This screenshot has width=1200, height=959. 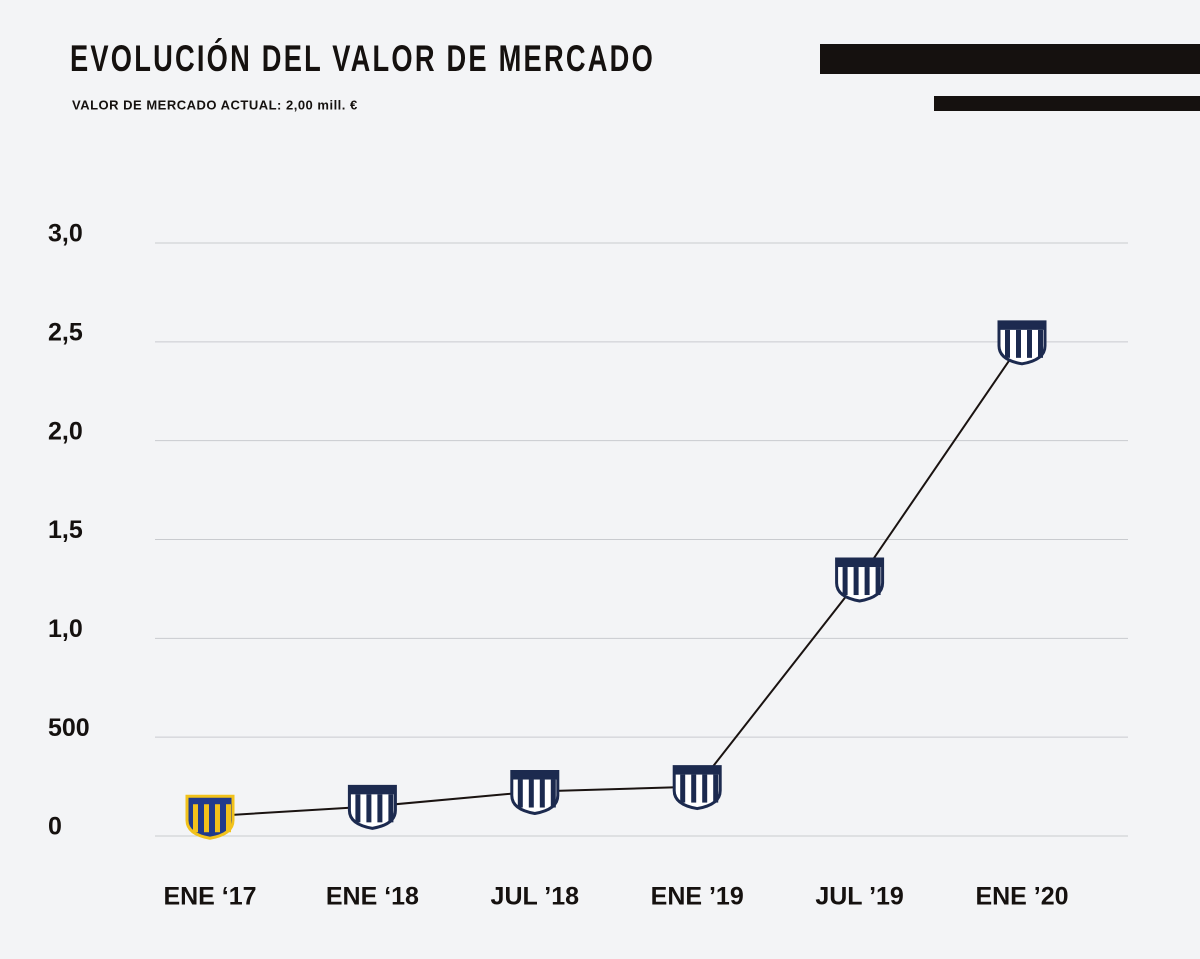 What do you see at coordinates (209, 897) in the screenshot?
I see `x-tick-label: ENE ‘17` at bounding box center [209, 897].